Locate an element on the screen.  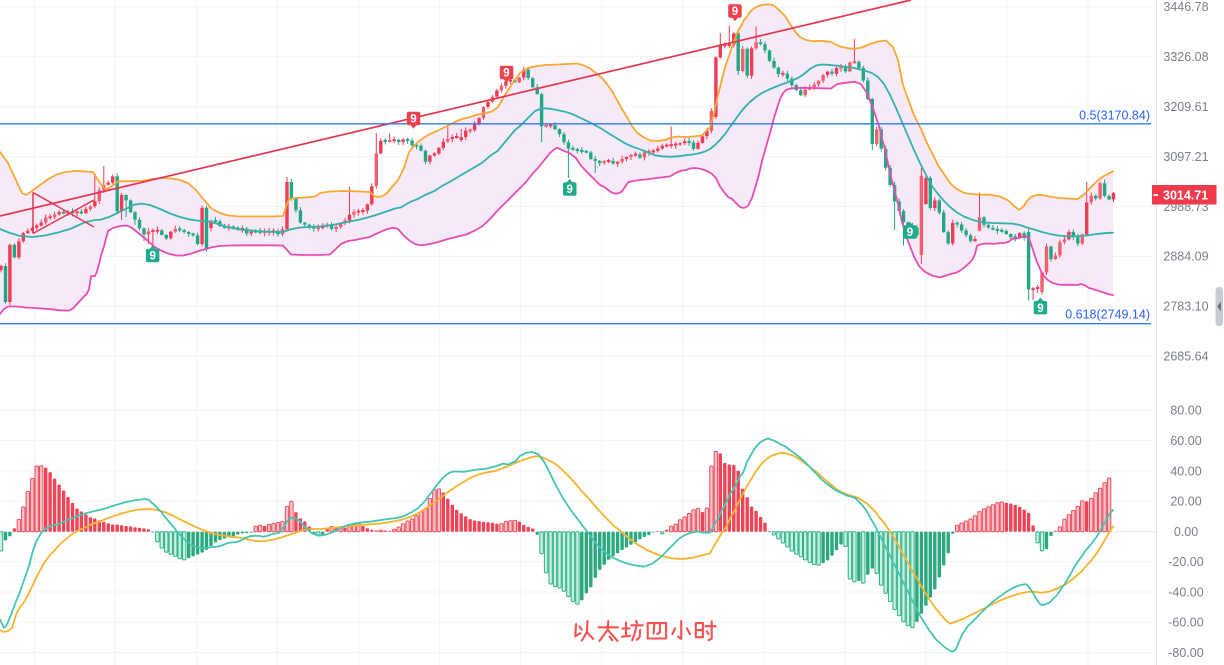
svg-text: 3326.08 is located at coordinates (1185, 57).